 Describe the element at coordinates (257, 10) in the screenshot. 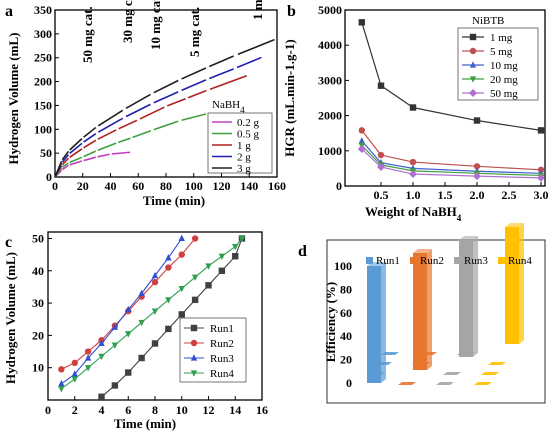

I see `panel-a-annotation: 1 mg cat.` at that location.